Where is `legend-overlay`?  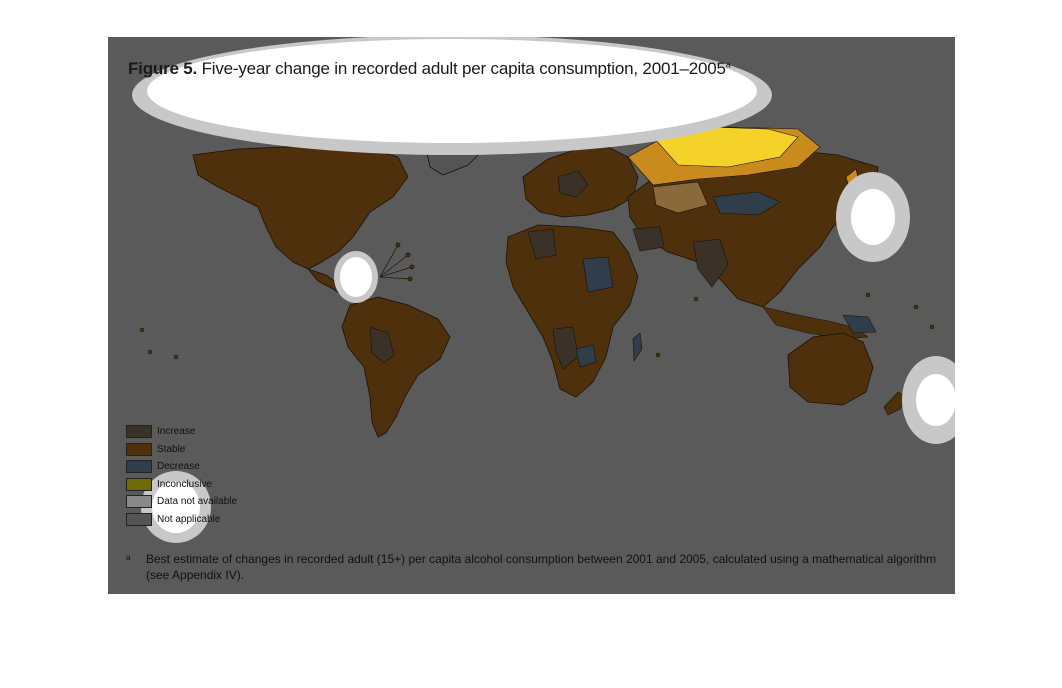
legend-overlay is located at coordinates (176, 507).